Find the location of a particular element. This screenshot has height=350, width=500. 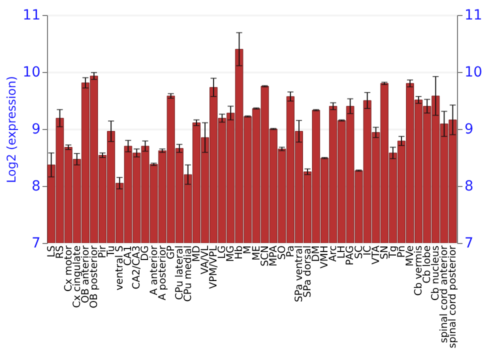

y-tick-label: 7 is located at coordinates (36, 244).